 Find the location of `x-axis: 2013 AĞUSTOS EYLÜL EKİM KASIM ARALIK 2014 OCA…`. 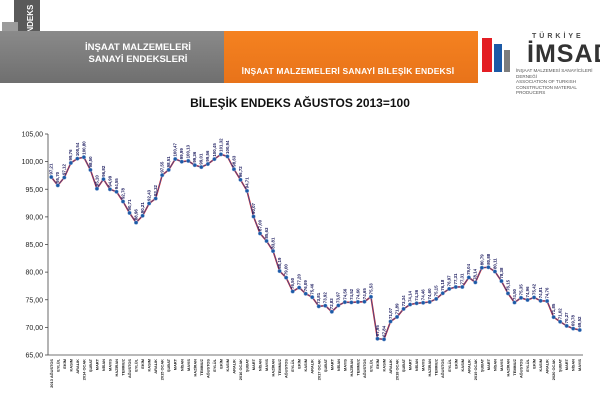

x-axis: 2013 AĞUSTOS EYLÜL EKİM KASIM ARALIK 2014 OCA… is located at coordinates (315, 371).